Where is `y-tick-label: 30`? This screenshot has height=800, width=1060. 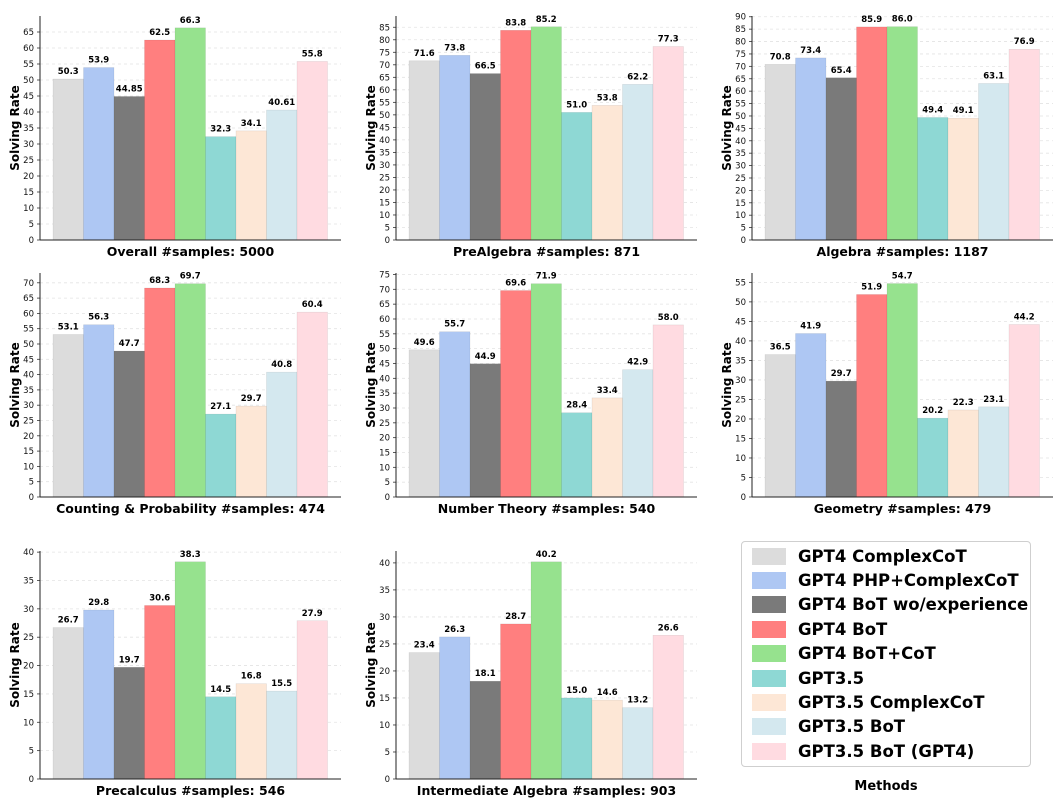
y-tick-label: 30 is located at coordinates (740, 381).